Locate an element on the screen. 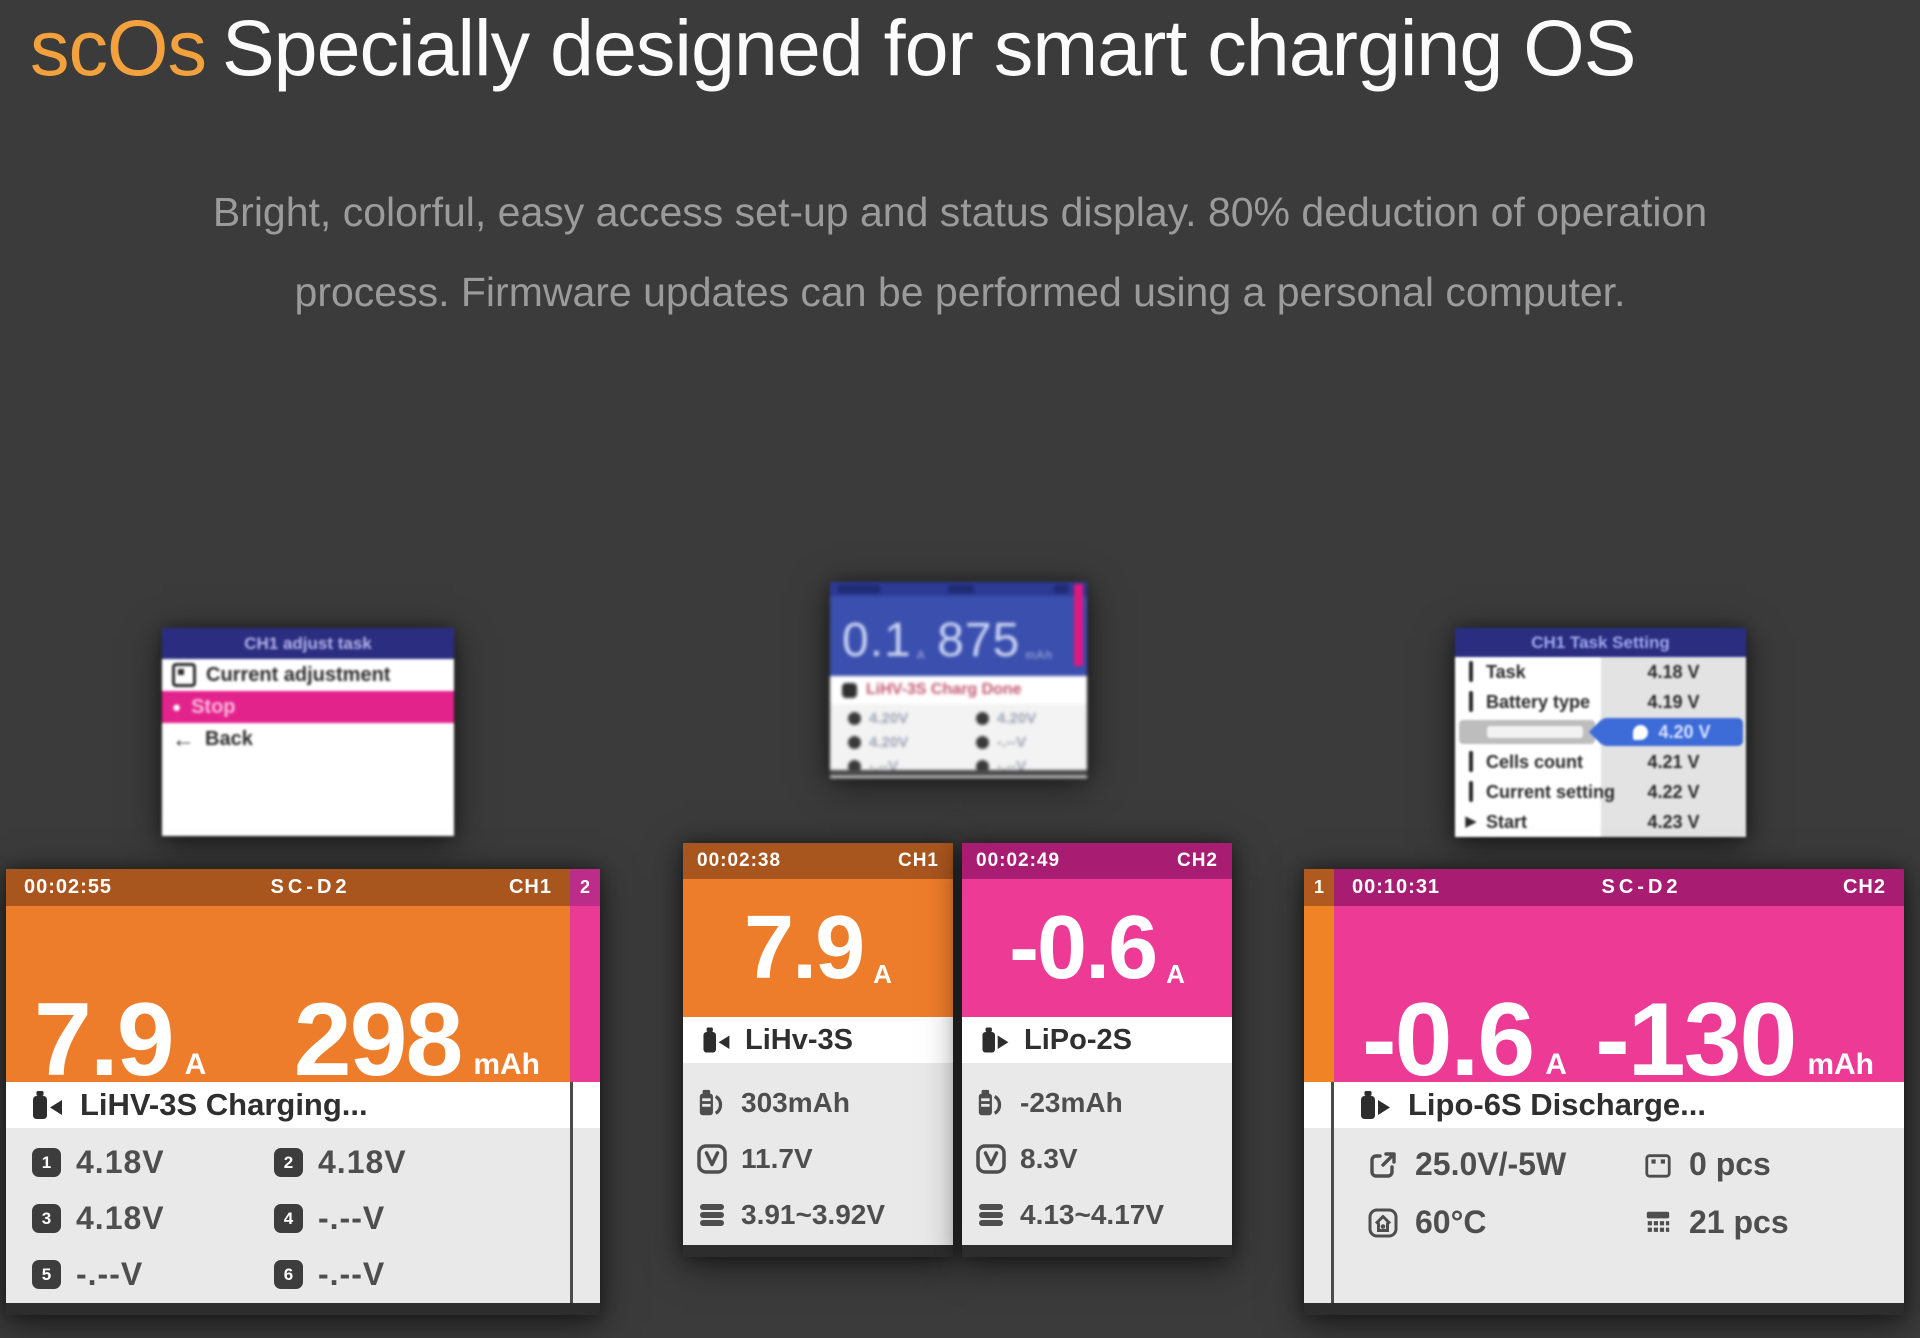 The height and width of the screenshot is (1338, 1920). elapsed-time: 00:10:31 is located at coordinates (1396, 887).